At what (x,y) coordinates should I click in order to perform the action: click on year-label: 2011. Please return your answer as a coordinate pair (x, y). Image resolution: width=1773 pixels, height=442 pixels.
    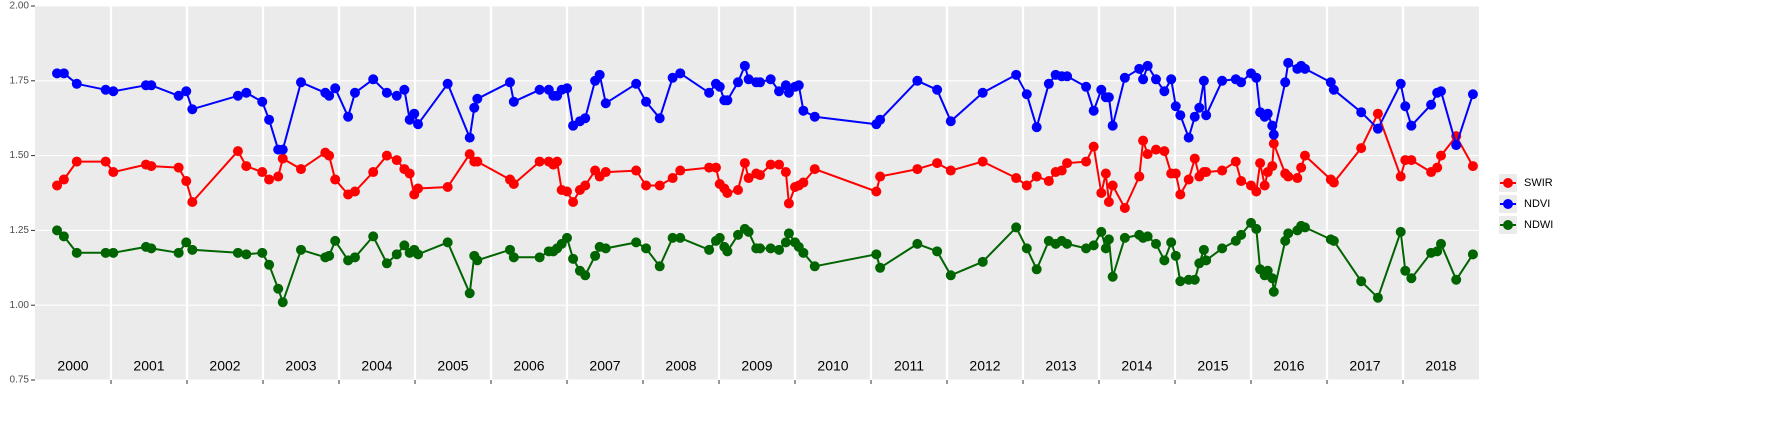
    Looking at the image, I should click on (909, 366).